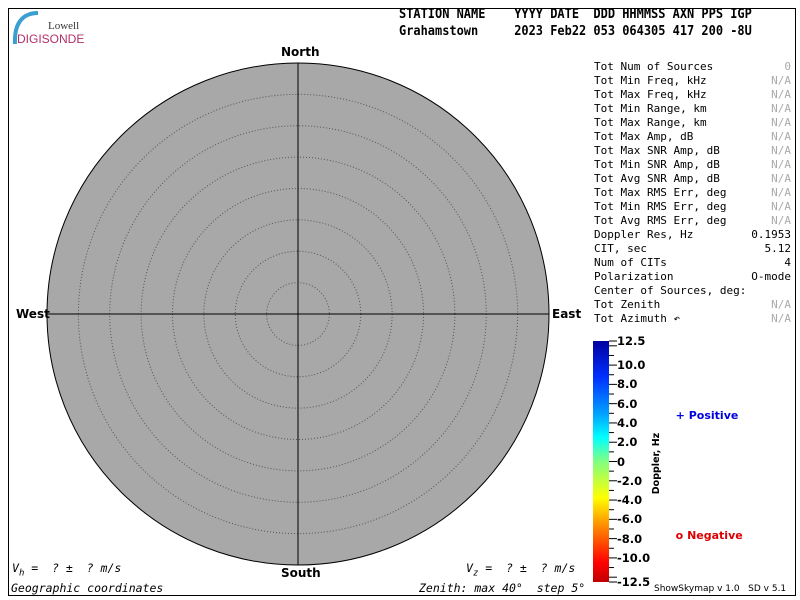  What do you see at coordinates (630, 519) in the screenshot?
I see `colorbar-tick-label: -6.0` at bounding box center [630, 519].